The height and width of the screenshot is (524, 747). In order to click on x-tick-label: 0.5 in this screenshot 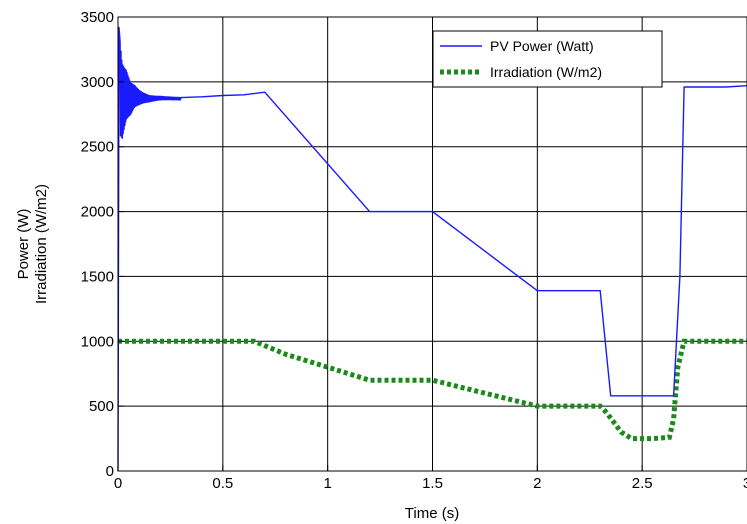, I will do `click(222, 483)`.